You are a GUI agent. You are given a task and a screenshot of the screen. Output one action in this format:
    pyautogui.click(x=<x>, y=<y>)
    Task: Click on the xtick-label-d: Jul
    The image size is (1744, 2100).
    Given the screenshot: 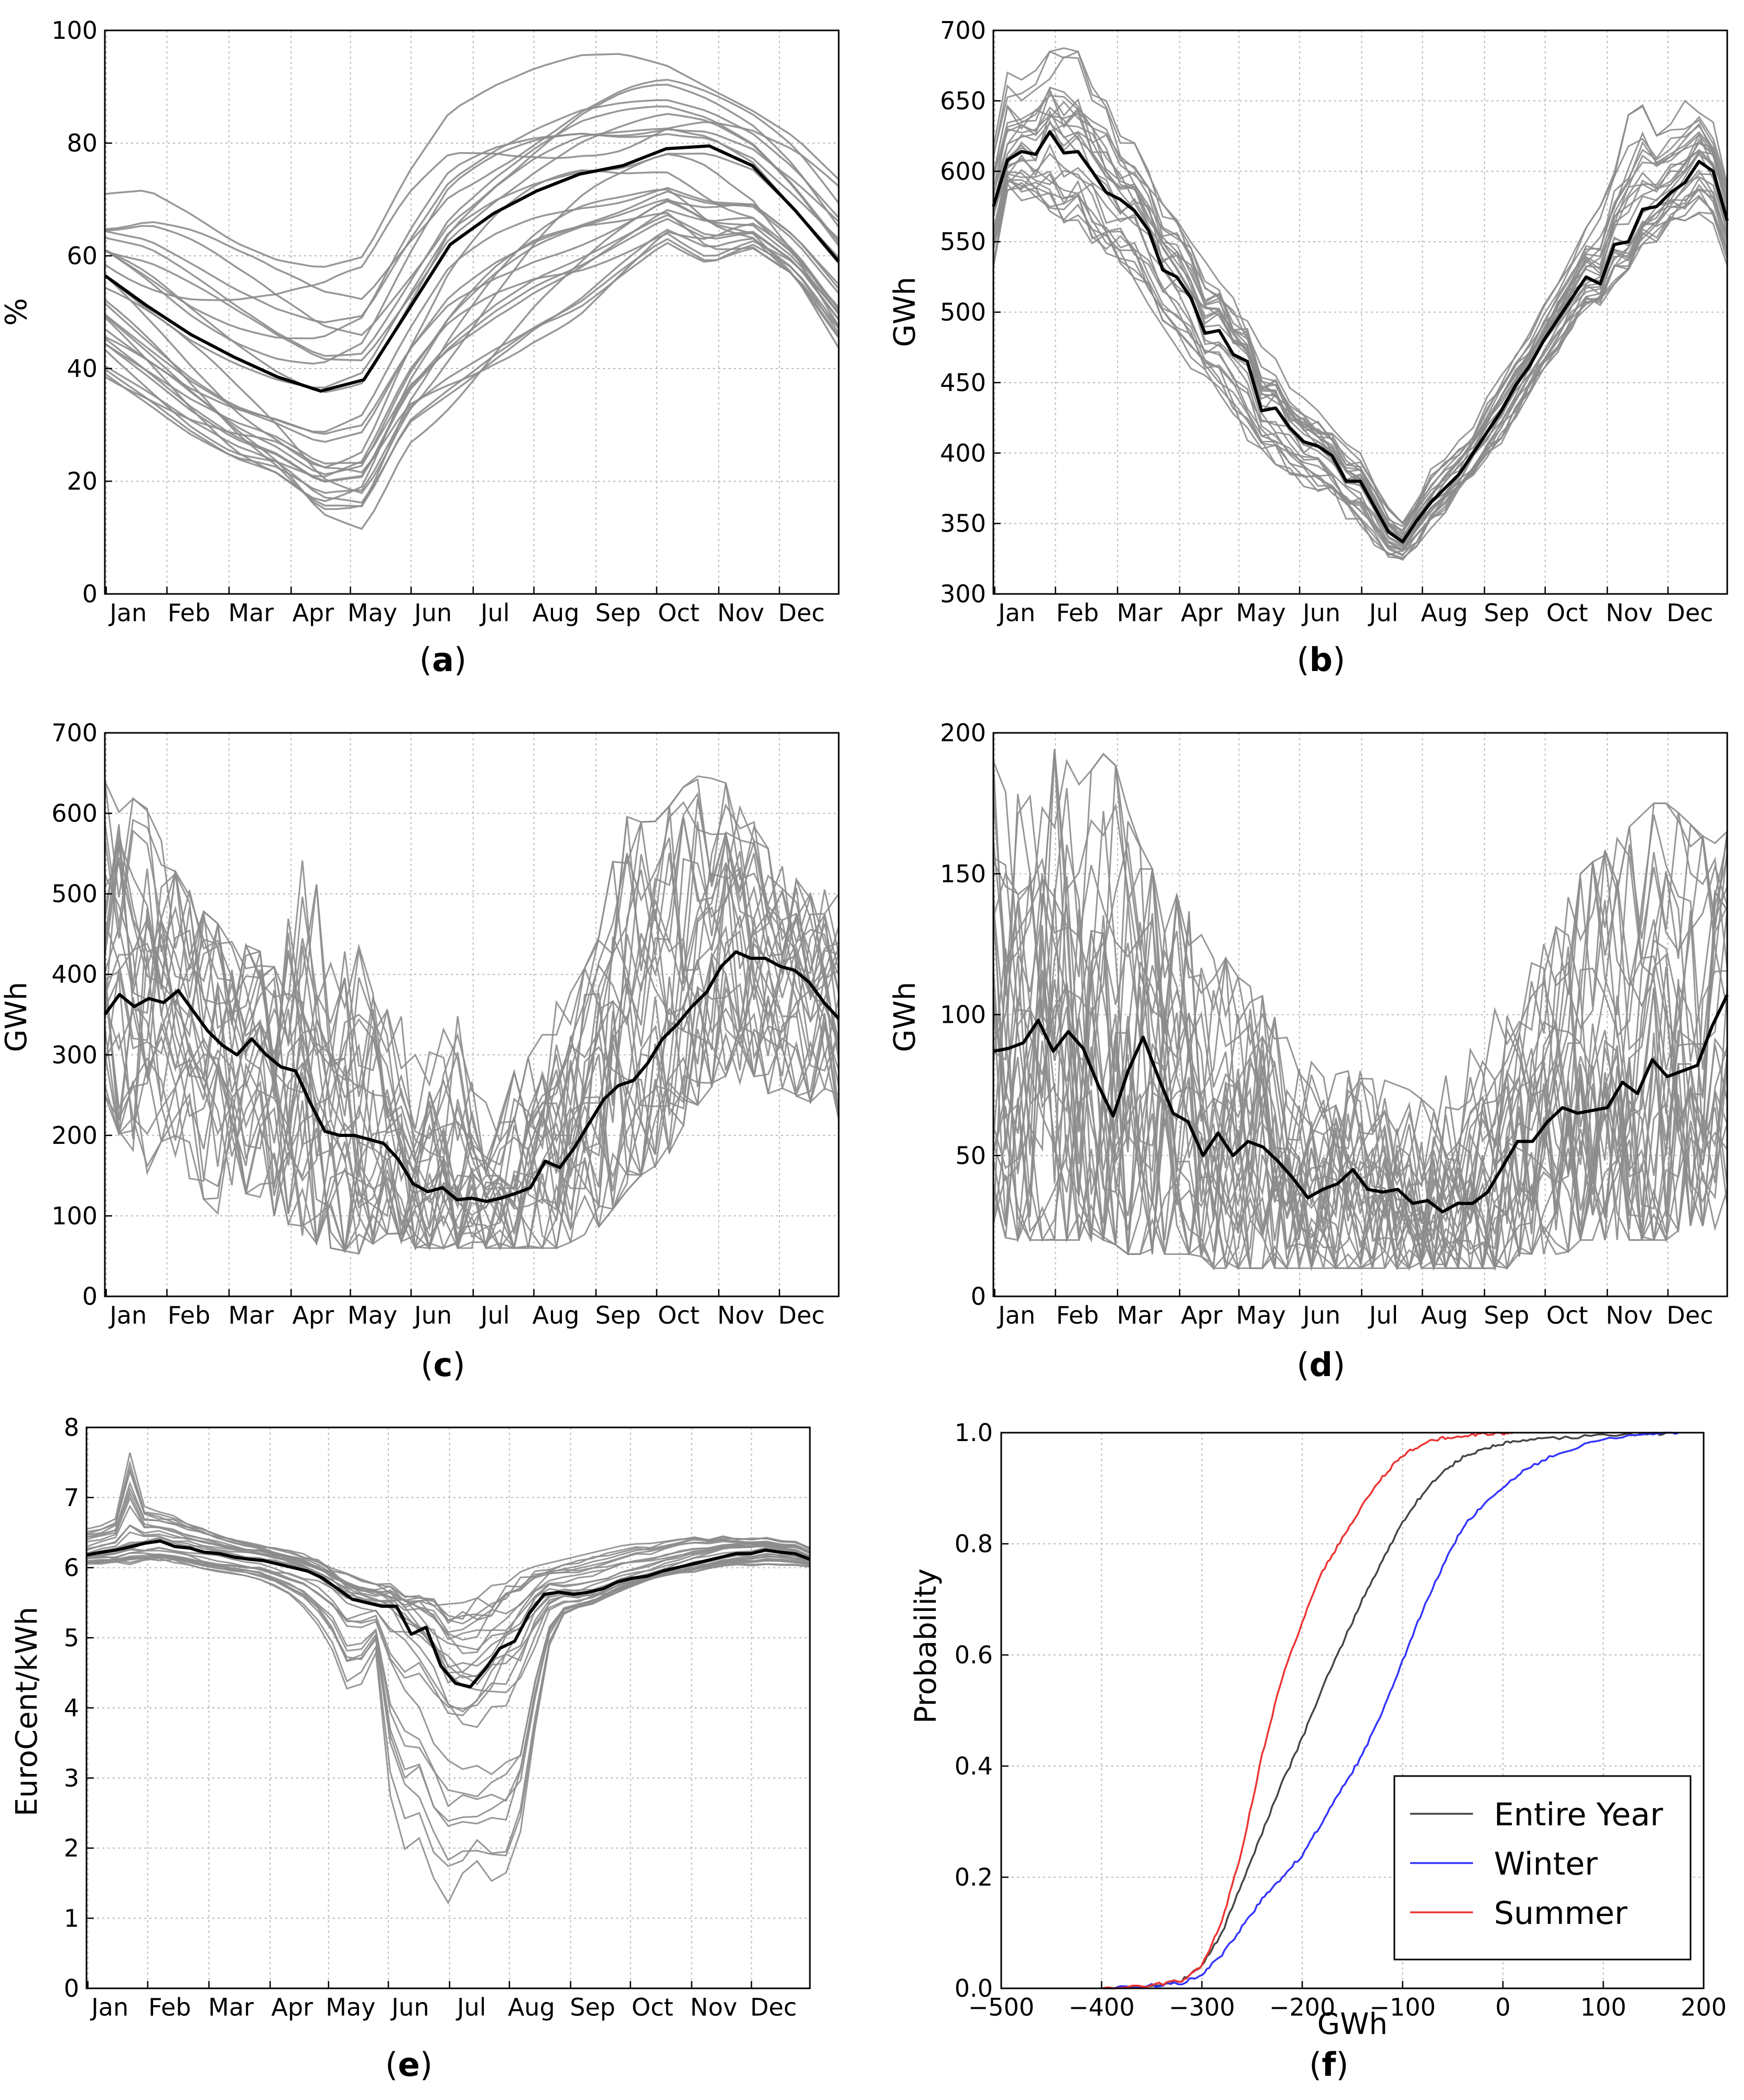 What is the action you would take?
    pyautogui.click(x=1383, y=1315)
    